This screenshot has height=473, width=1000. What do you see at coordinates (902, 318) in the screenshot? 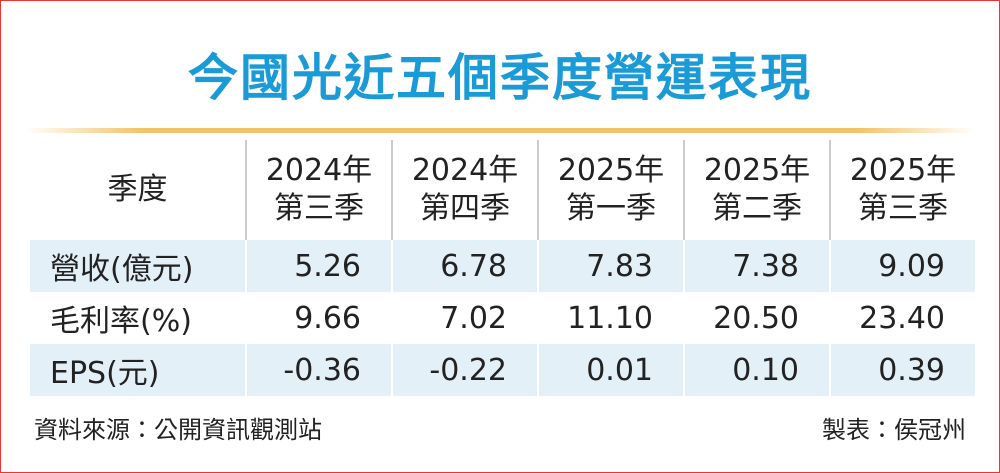
I see `value-cell: 23.40` at bounding box center [902, 318].